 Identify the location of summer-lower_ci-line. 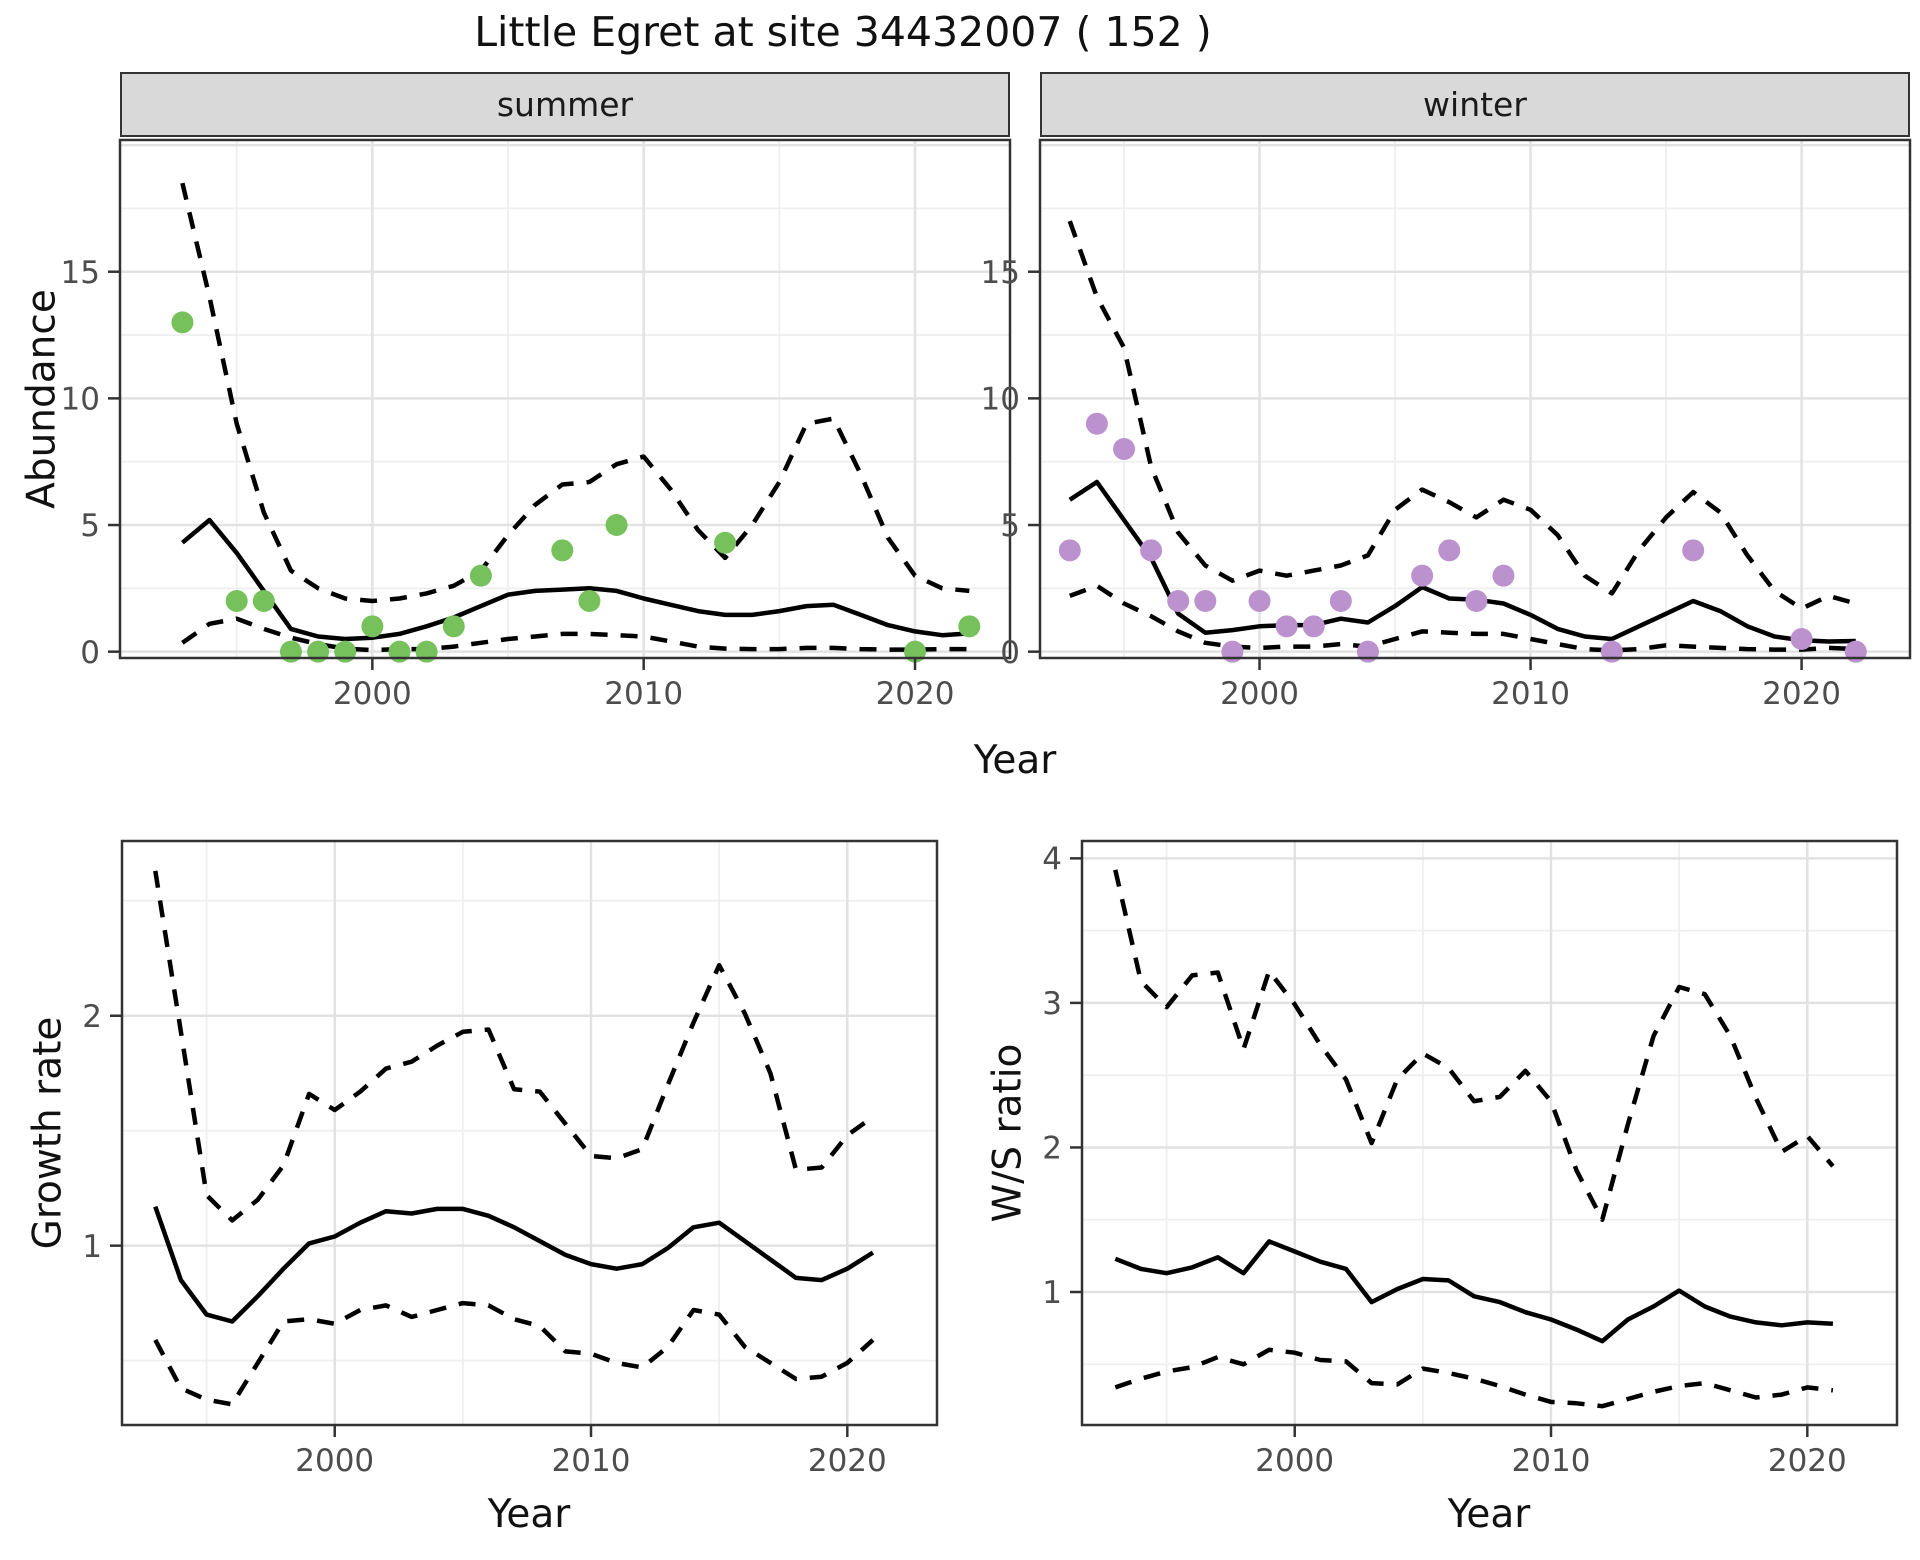
(575, 634).